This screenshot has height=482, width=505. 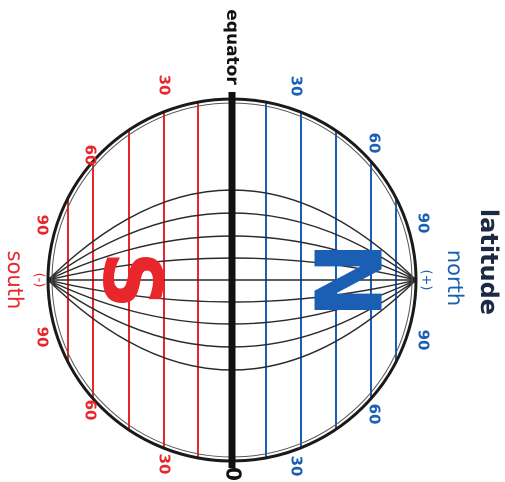 I want to click on north-word: north, so click(x=455, y=278).